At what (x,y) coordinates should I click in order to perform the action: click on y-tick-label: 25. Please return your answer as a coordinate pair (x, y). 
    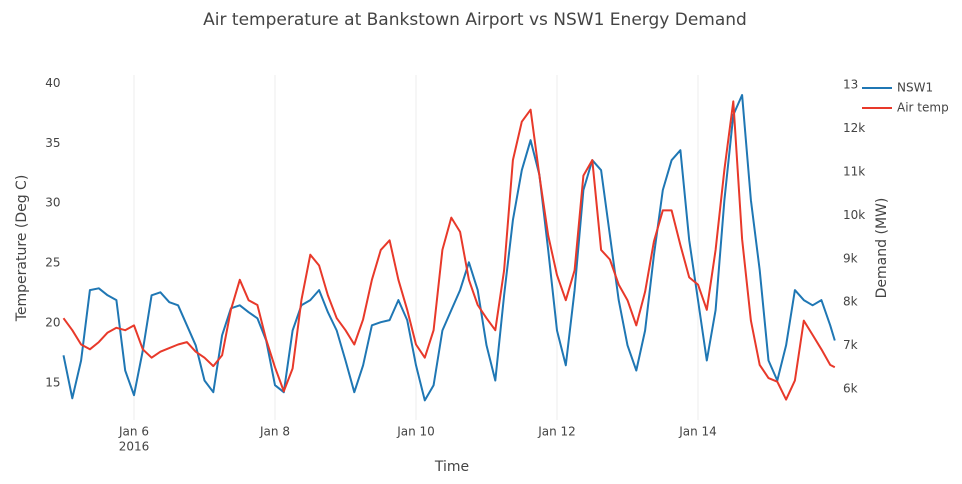
    Looking at the image, I should click on (52, 263).